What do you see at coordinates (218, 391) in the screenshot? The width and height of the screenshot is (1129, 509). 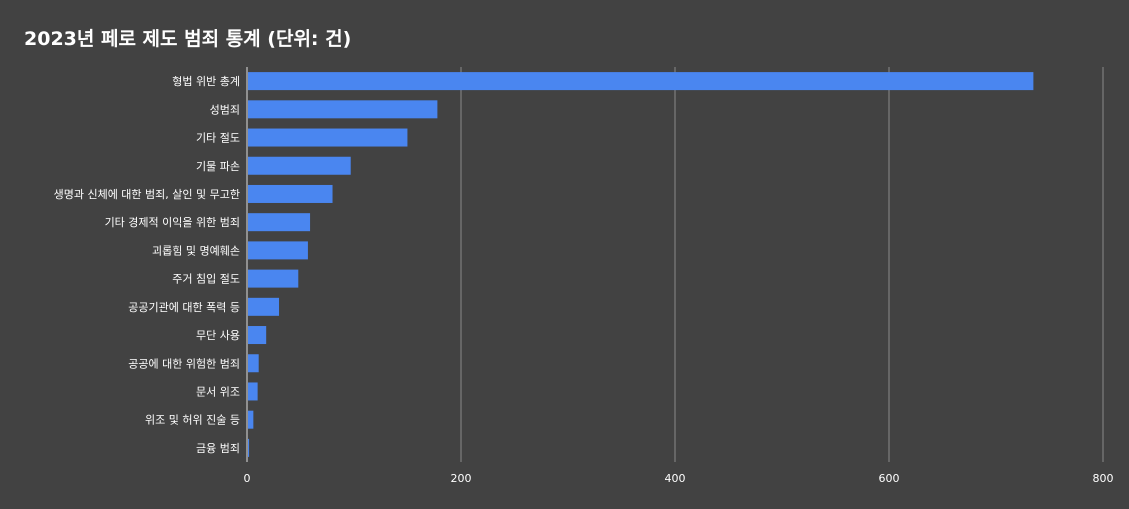 I see `category-label: 문서 위조` at bounding box center [218, 391].